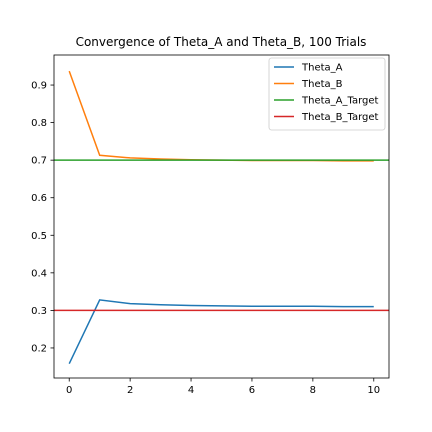 The width and height of the screenshot is (432, 432). I want to click on legend-label: Theta_A_Target, so click(340, 101).